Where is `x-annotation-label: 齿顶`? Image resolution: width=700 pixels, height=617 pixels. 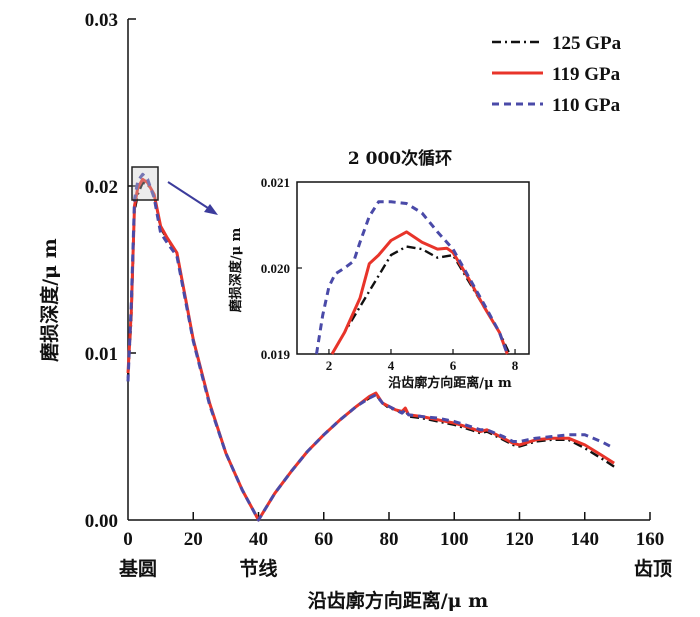 x-annotation-label: 齿顶 is located at coordinates (653, 569).